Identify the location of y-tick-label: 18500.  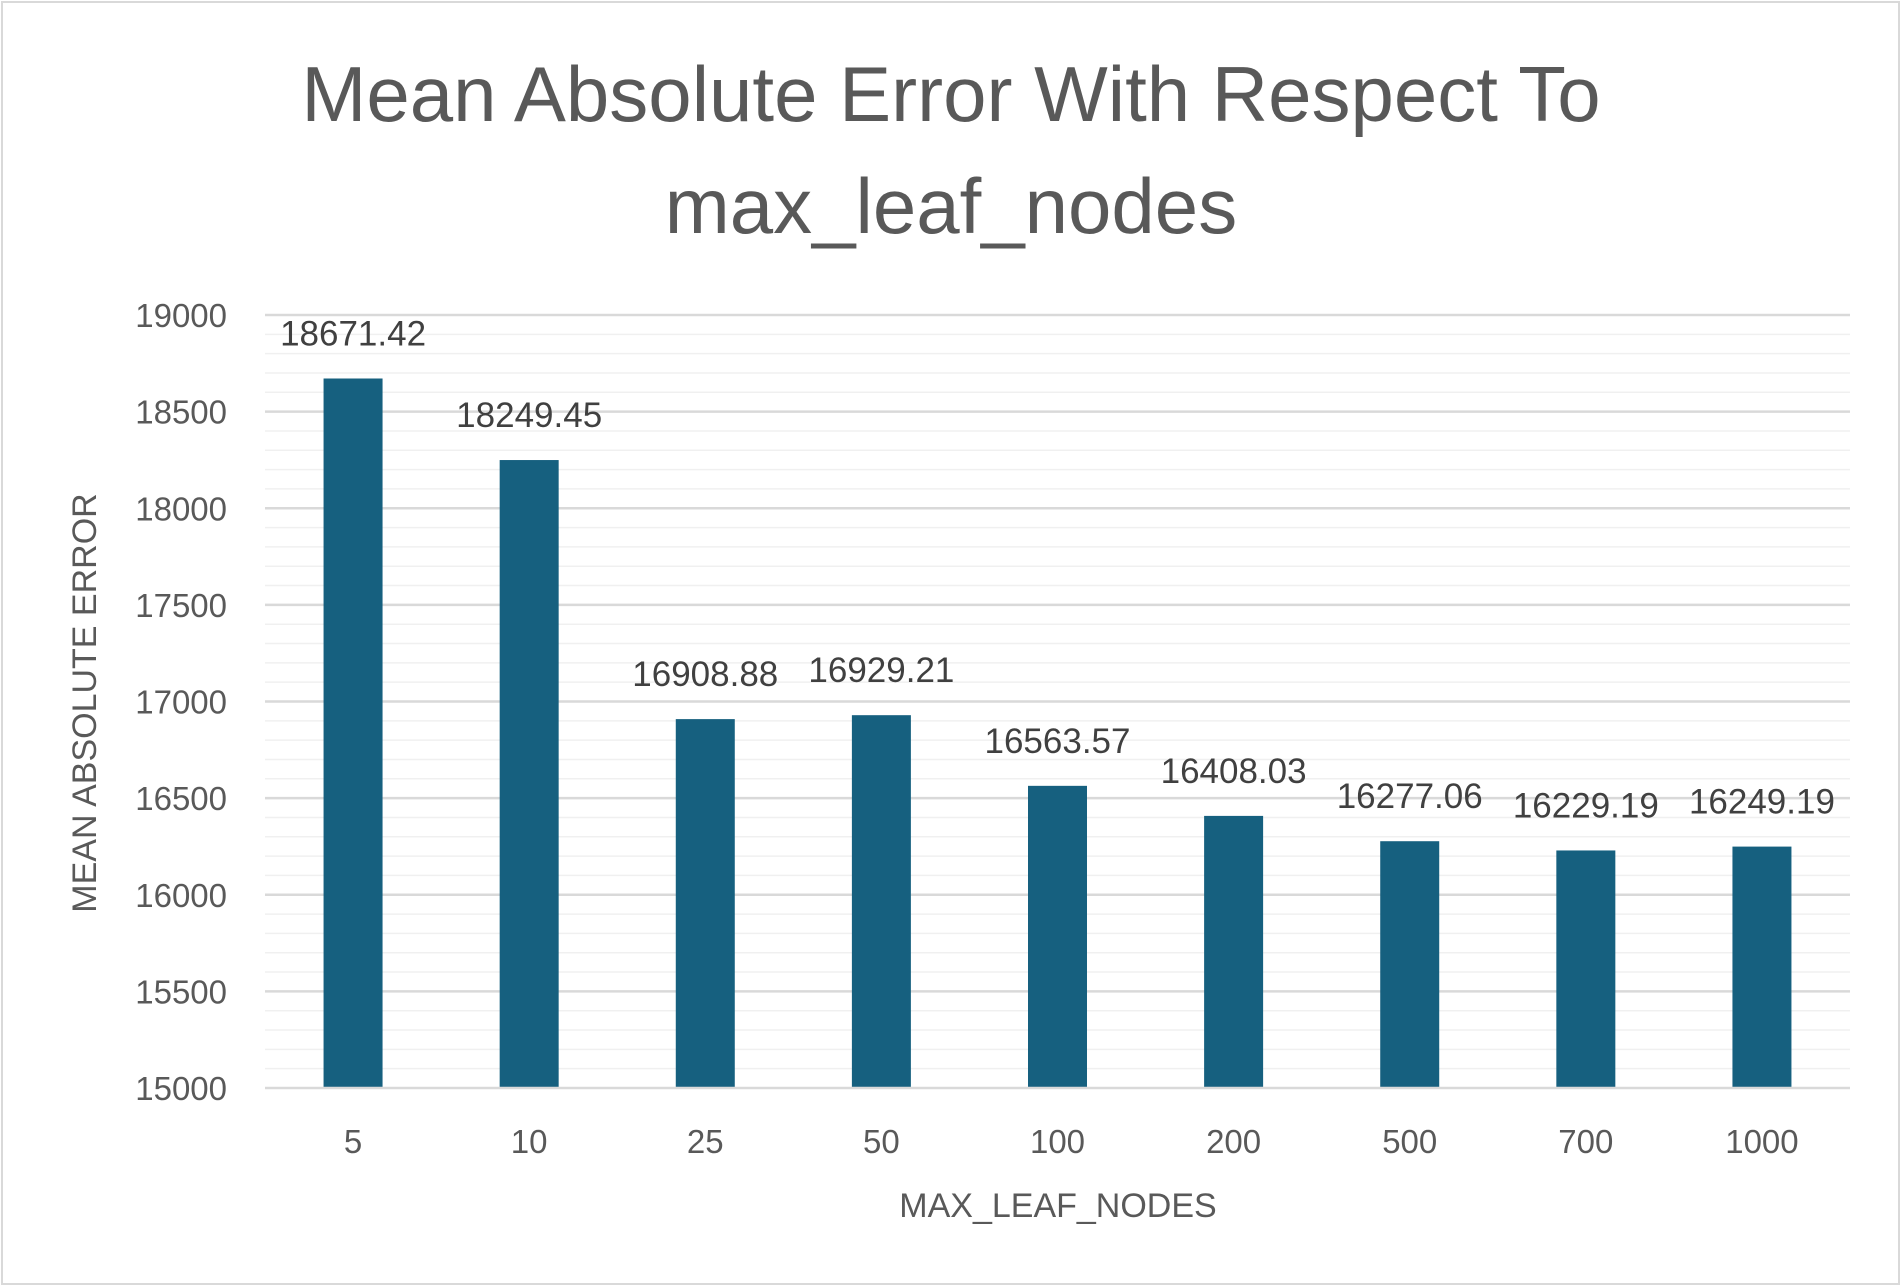
(181, 412).